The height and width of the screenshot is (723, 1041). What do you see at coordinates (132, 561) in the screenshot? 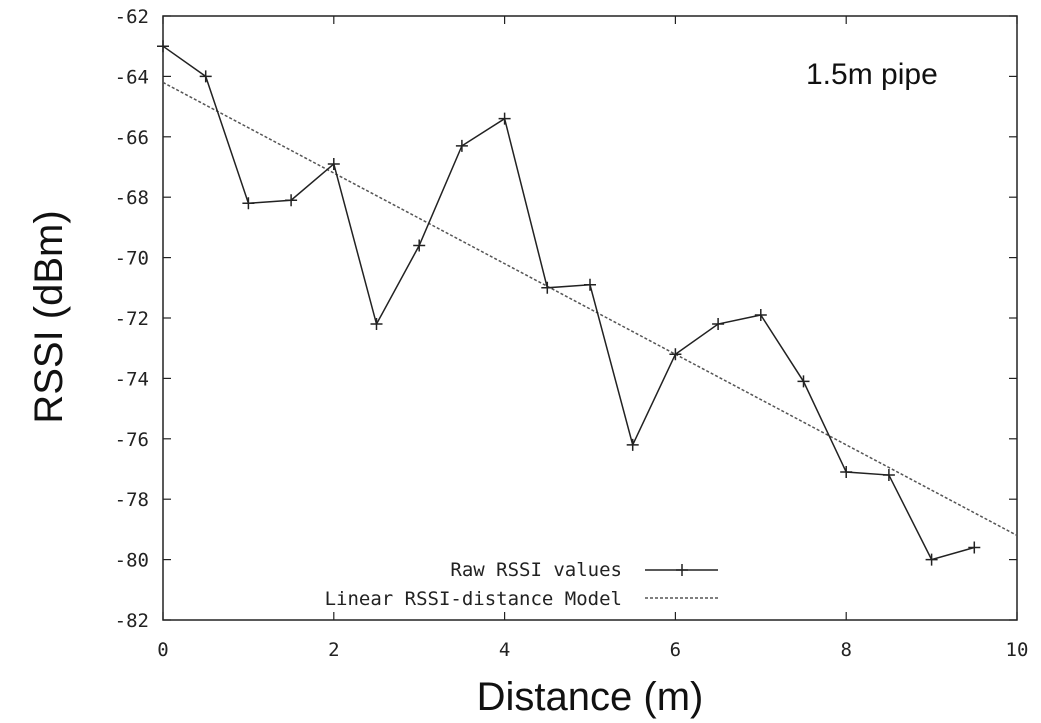
I see `y-tick-label: -80` at bounding box center [132, 561].